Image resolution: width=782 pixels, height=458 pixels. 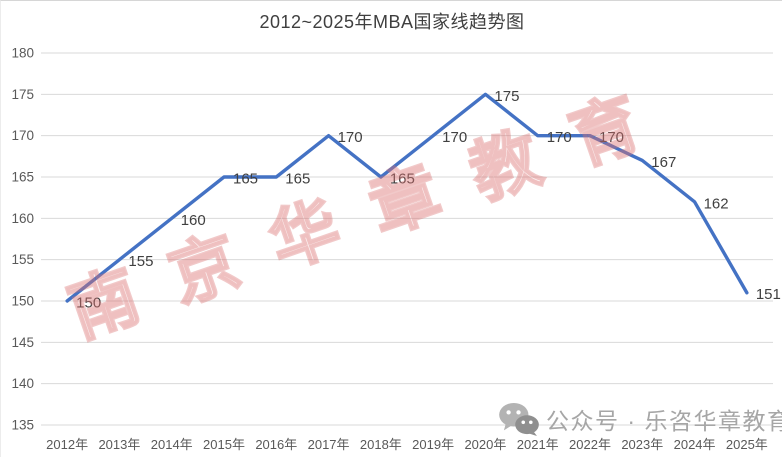 What do you see at coordinates (172, 444) in the screenshot?
I see `x-axis-tick-label: 2014年` at bounding box center [172, 444].